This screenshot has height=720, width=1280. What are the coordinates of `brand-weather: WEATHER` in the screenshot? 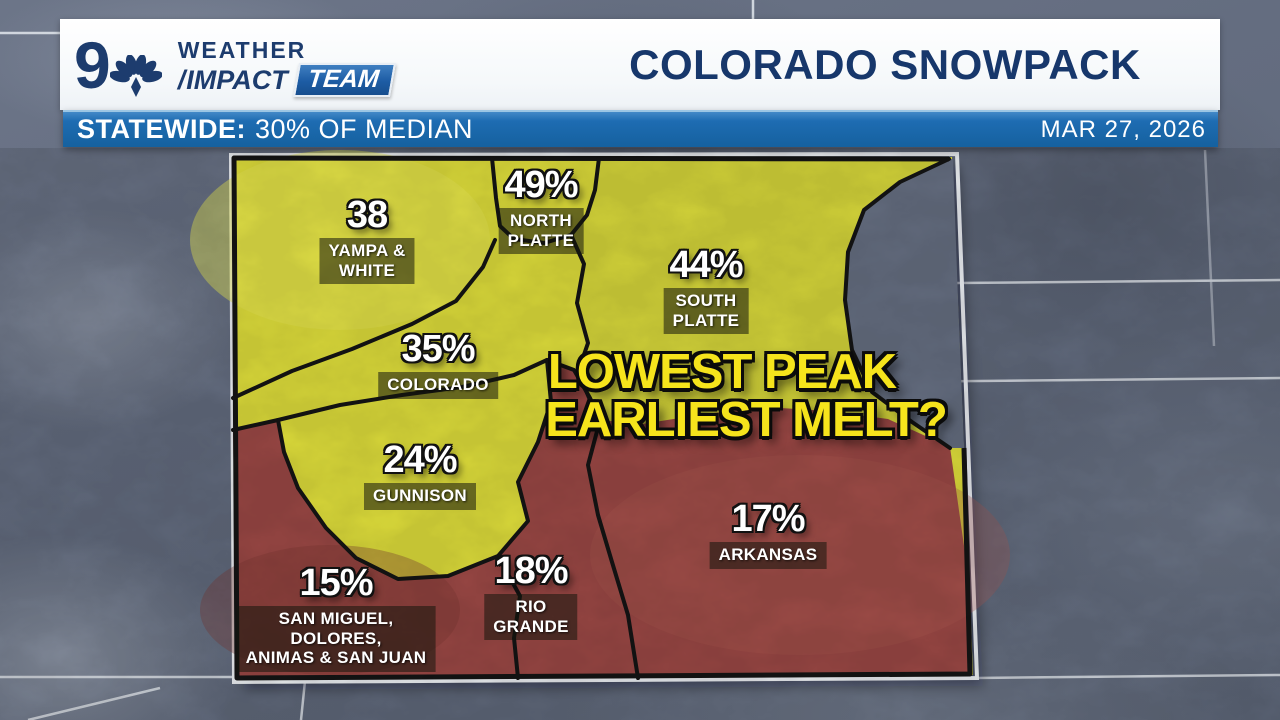 It's located at (242, 50).